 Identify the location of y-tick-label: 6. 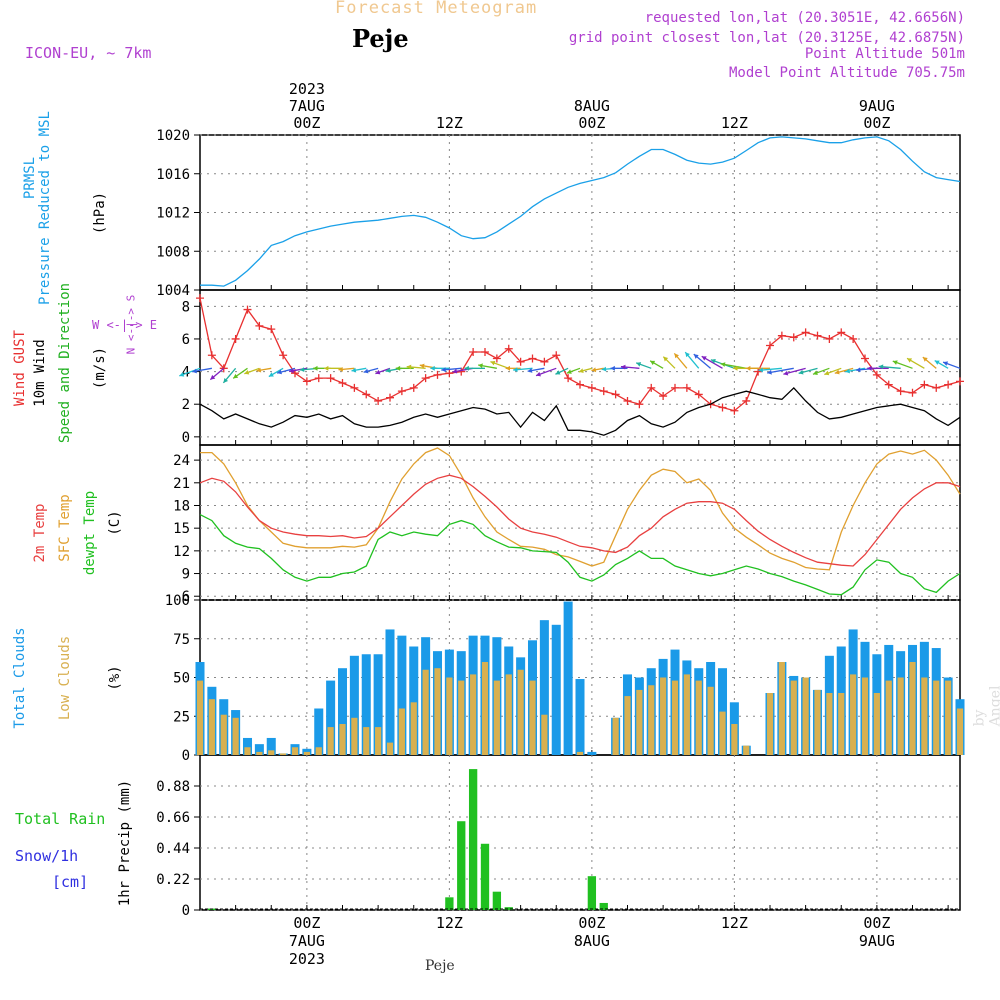
(186, 597).